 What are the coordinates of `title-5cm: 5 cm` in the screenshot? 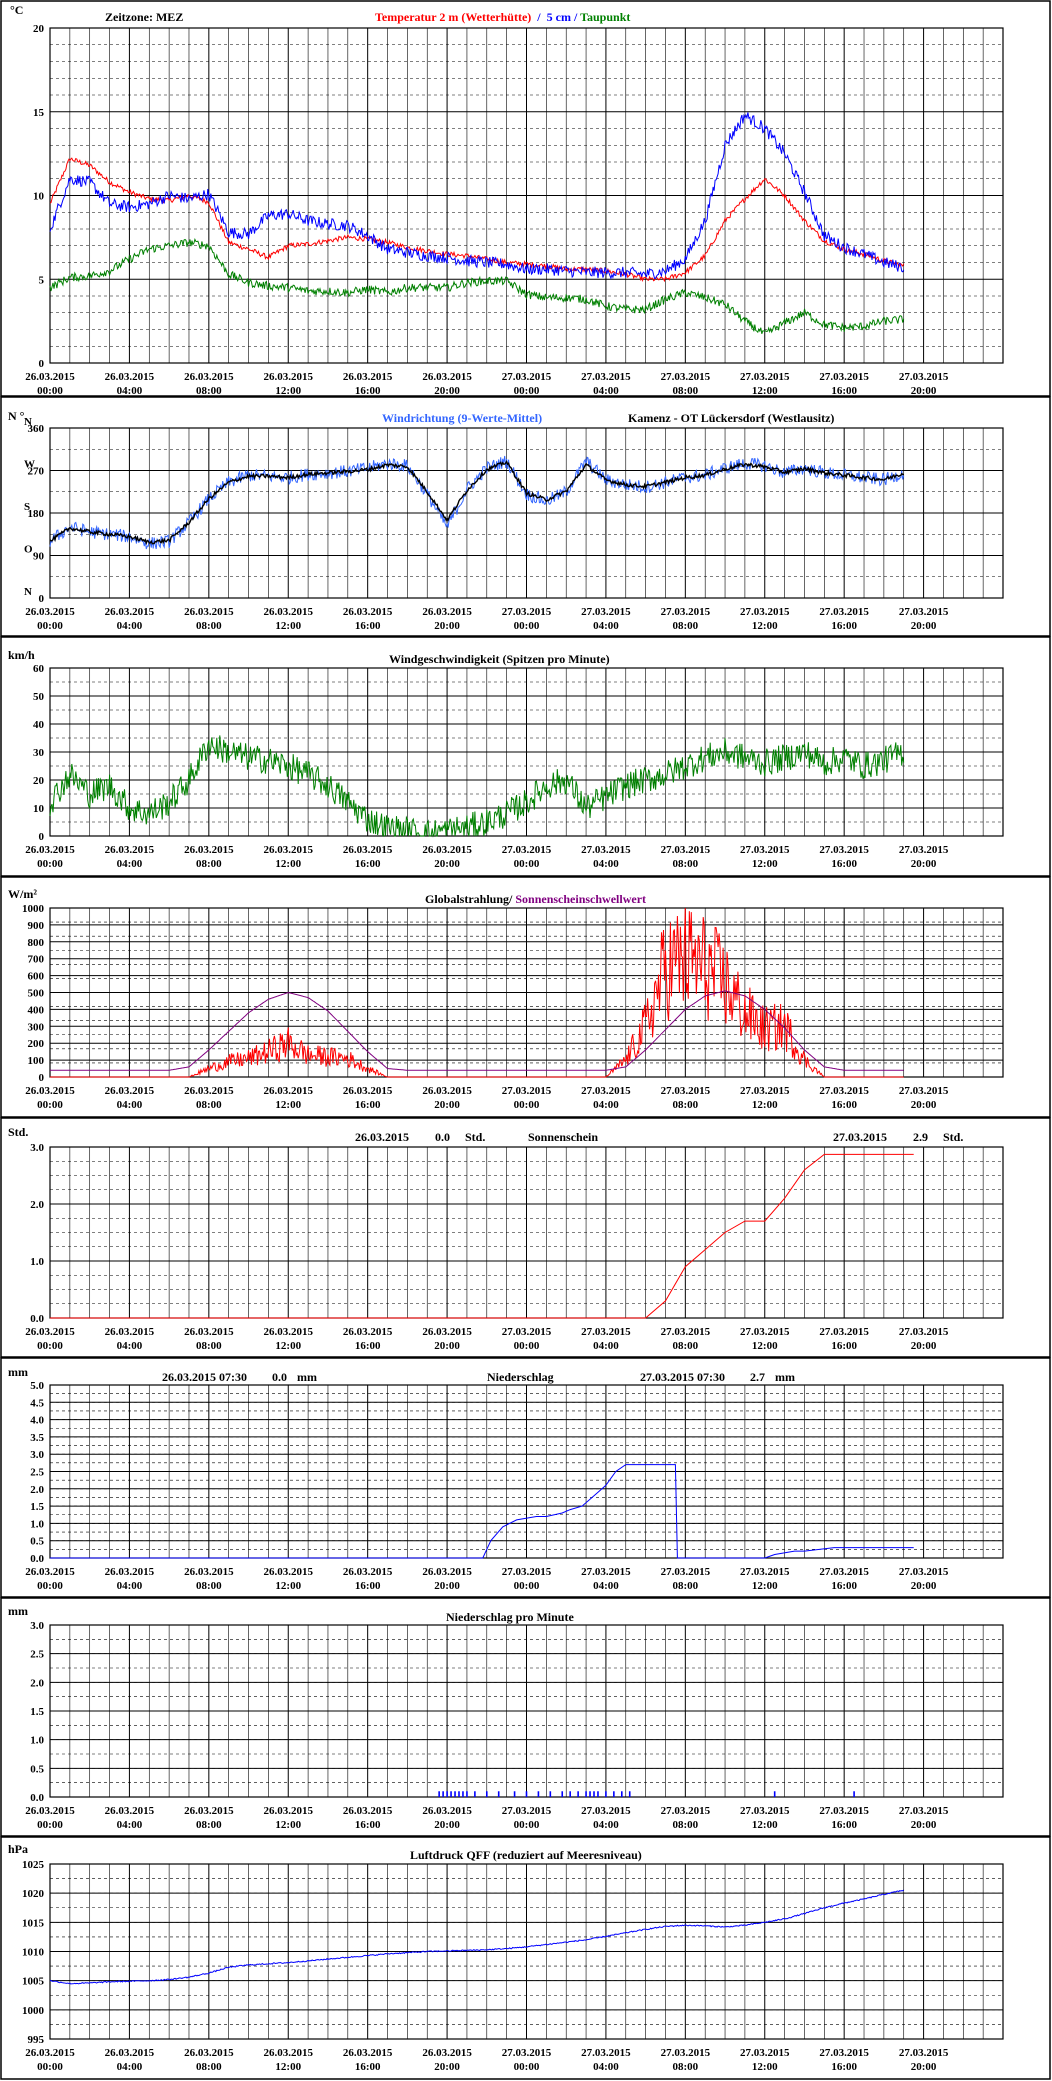 It's located at (559, 17).